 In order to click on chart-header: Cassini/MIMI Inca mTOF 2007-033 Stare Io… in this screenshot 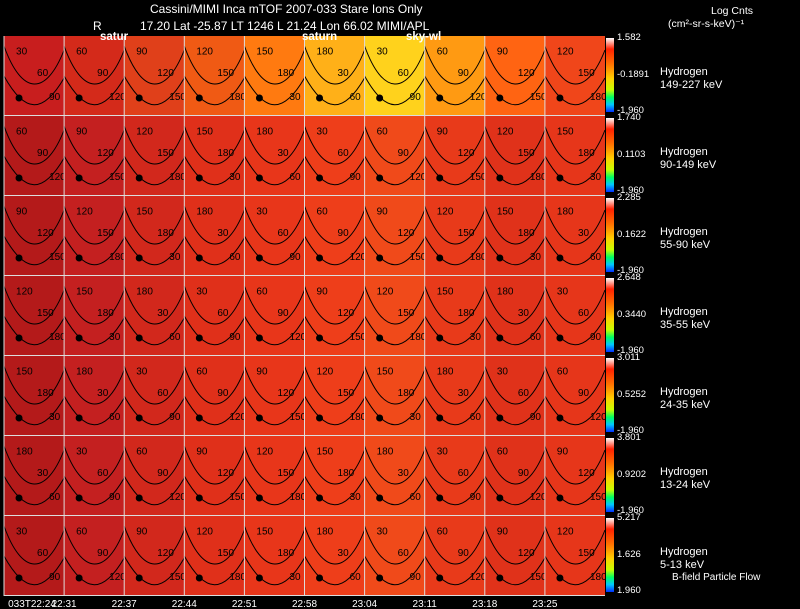, I will do `click(400, 18)`.